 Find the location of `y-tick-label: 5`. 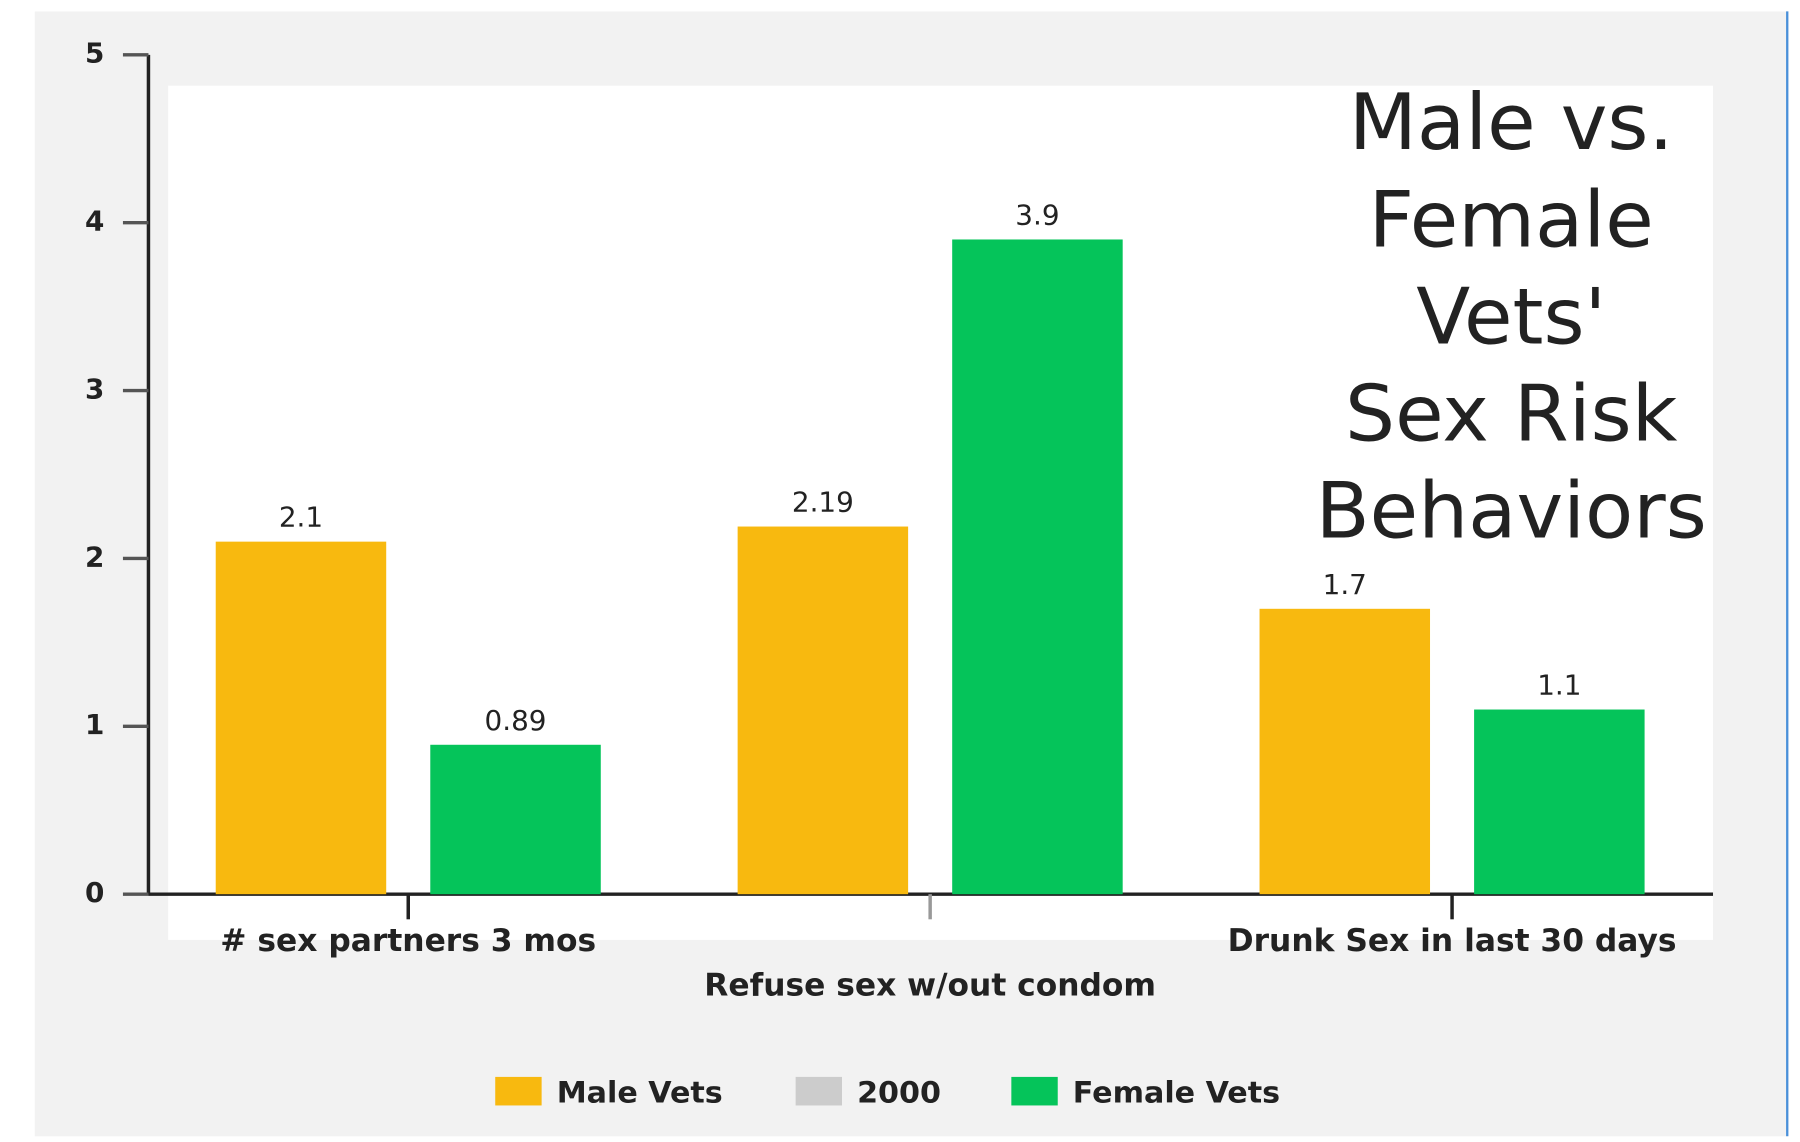

y-tick-label: 5 is located at coordinates (94, 53).